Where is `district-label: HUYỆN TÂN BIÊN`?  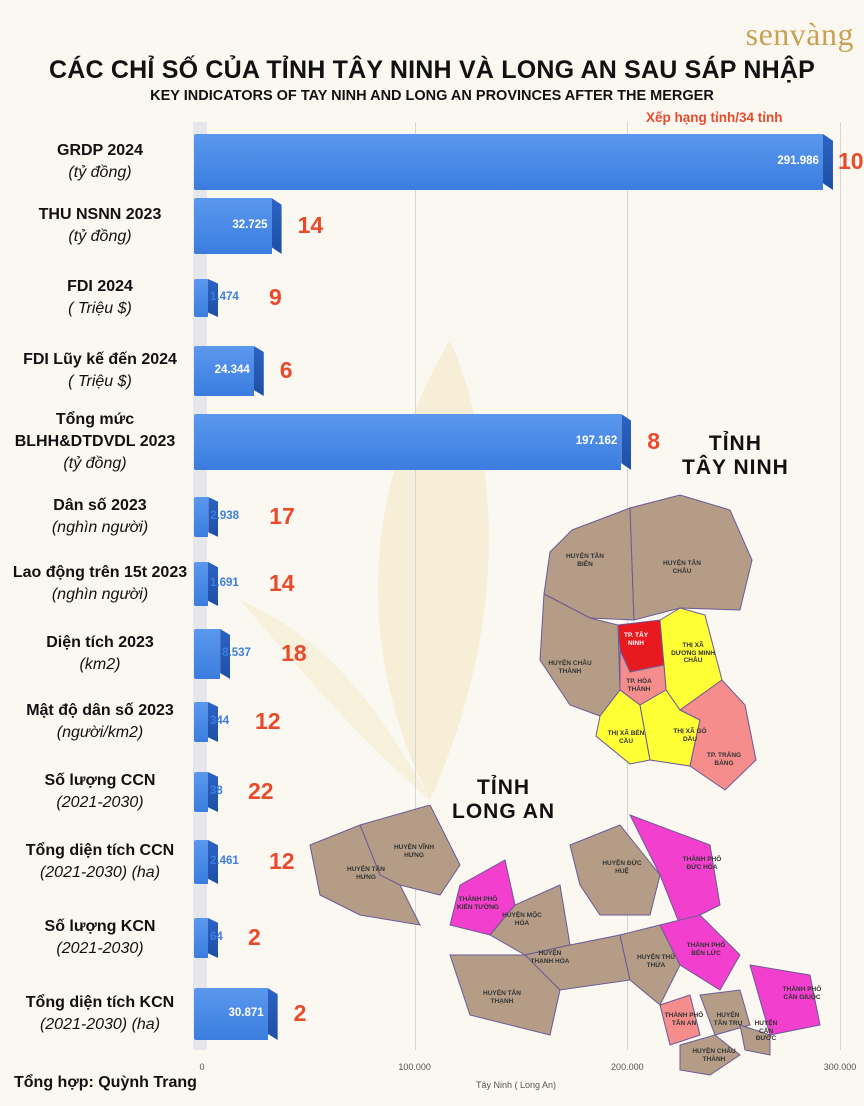 district-label: HUYỆN TÂN BIÊN is located at coordinates (585, 560).